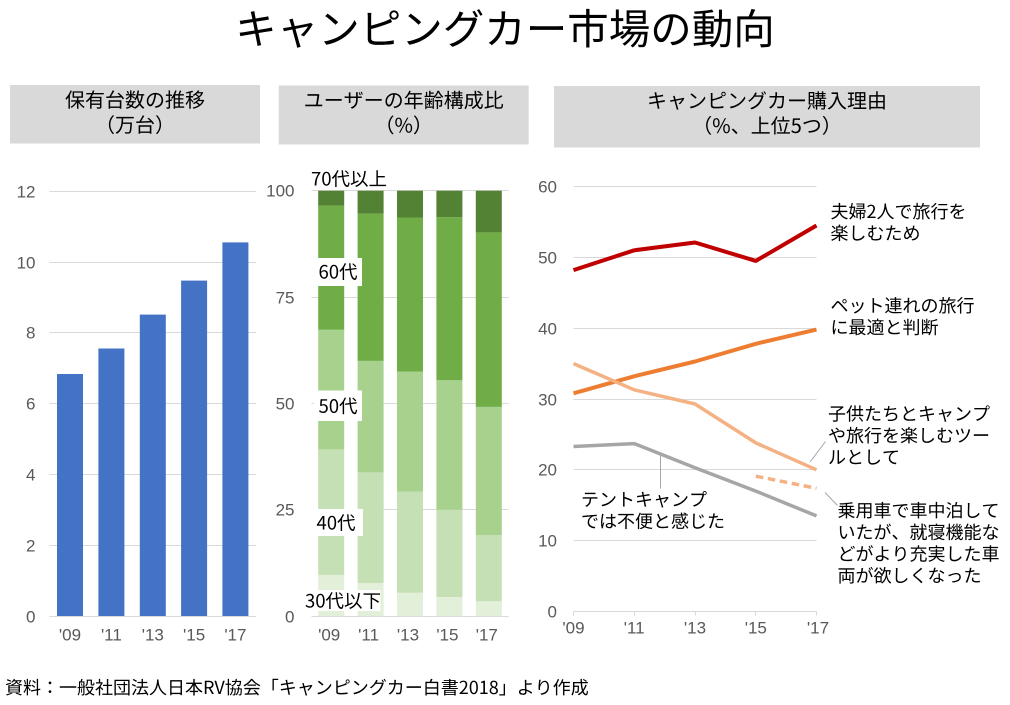  I want to click on svg-text: 60, so click(547, 187).